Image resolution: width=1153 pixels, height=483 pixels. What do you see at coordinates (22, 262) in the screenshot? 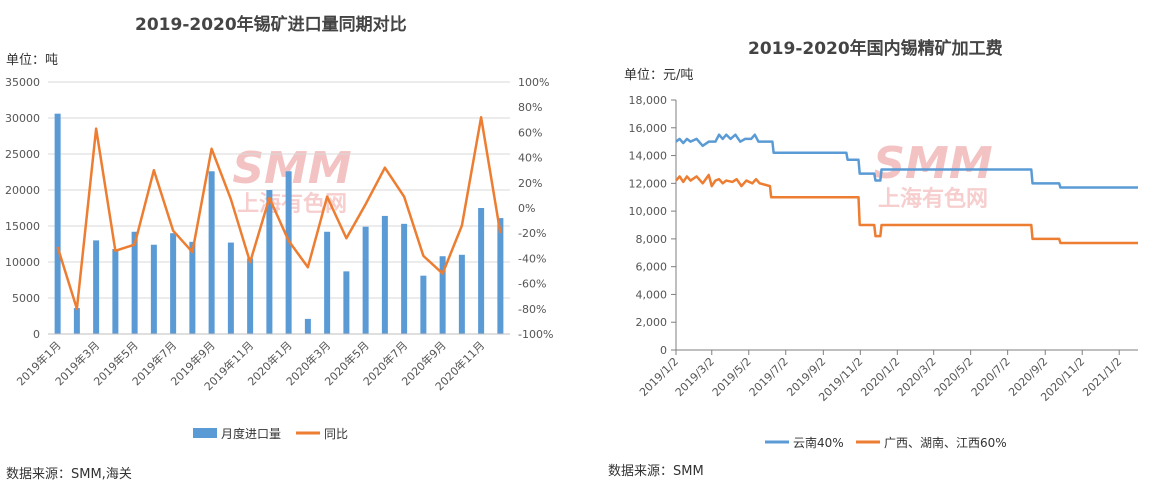
I see `y-tick-label-left: 10000` at bounding box center [22, 262].